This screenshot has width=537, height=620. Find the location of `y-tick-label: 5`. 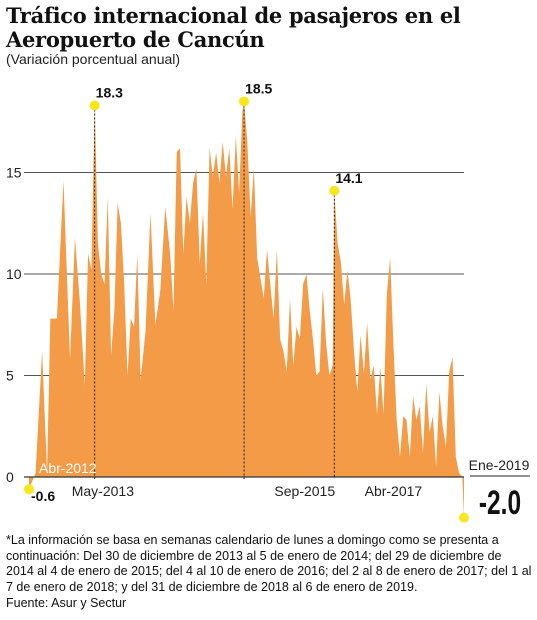

y-tick-label: 5 is located at coordinates (10, 376).